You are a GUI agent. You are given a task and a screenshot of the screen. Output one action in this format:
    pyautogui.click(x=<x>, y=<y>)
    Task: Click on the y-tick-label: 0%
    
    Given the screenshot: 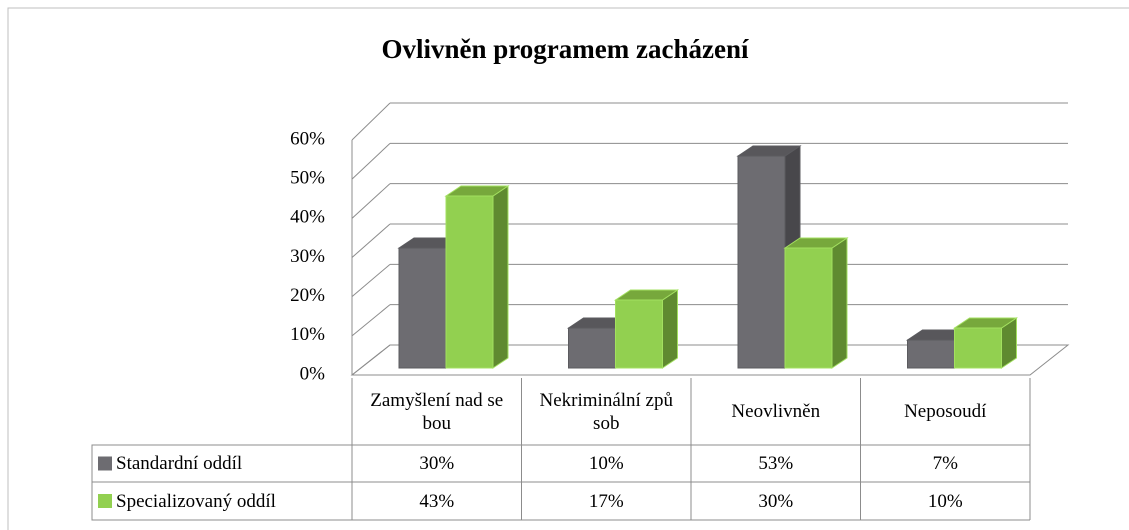 What is the action you would take?
    pyautogui.click(x=313, y=373)
    